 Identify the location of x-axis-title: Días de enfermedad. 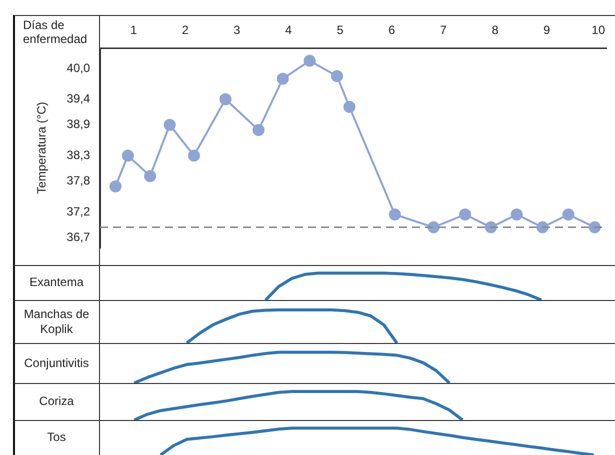
(55, 32).